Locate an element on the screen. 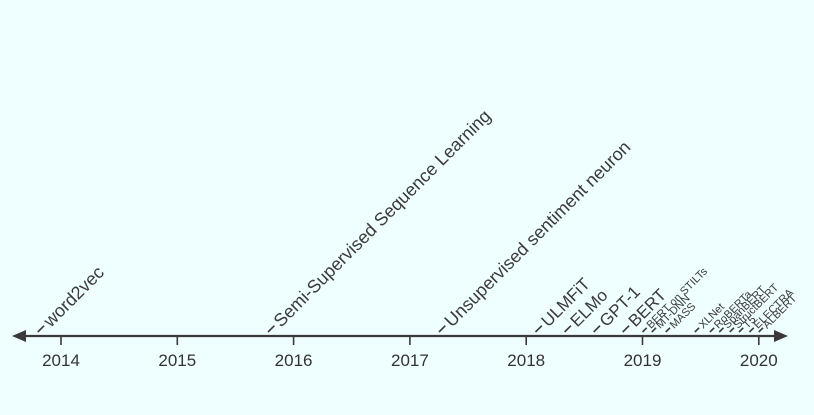 The width and height of the screenshot is (814, 415). year-label: 2015 is located at coordinates (177, 360).